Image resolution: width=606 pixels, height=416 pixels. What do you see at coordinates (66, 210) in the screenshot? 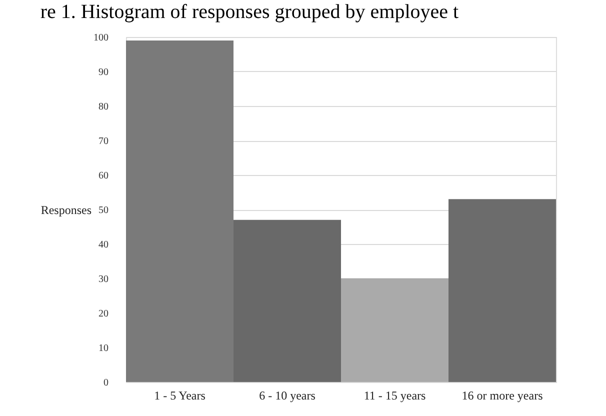
I see `y-axis-title: Responses` at bounding box center [66, 210].